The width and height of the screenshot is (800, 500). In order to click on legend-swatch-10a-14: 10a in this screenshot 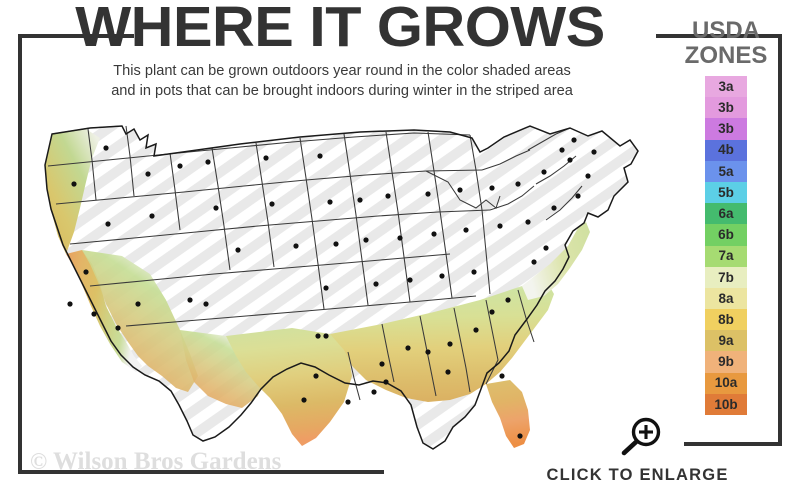, I will do `click(726, 383)`.